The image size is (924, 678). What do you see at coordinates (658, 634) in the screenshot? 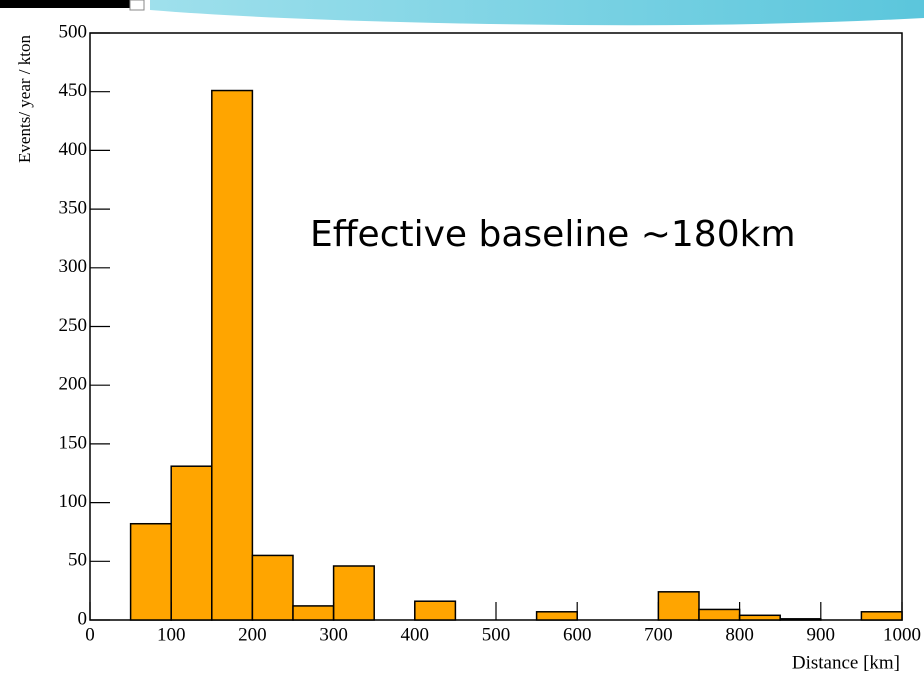
I see `x-tick-label: 700` at bounding box center [658, 634].